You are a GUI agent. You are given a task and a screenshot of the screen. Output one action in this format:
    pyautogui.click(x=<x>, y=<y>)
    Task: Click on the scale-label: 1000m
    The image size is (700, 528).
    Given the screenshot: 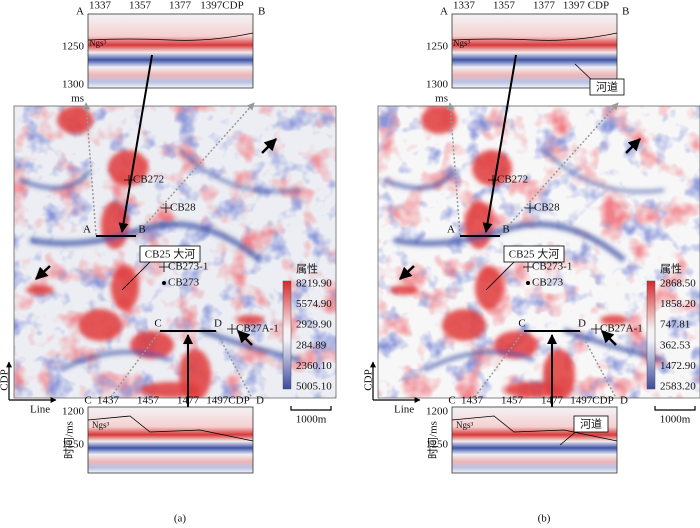 What is the action you would take?
    pyautogui.click(x=675, y=420)
    